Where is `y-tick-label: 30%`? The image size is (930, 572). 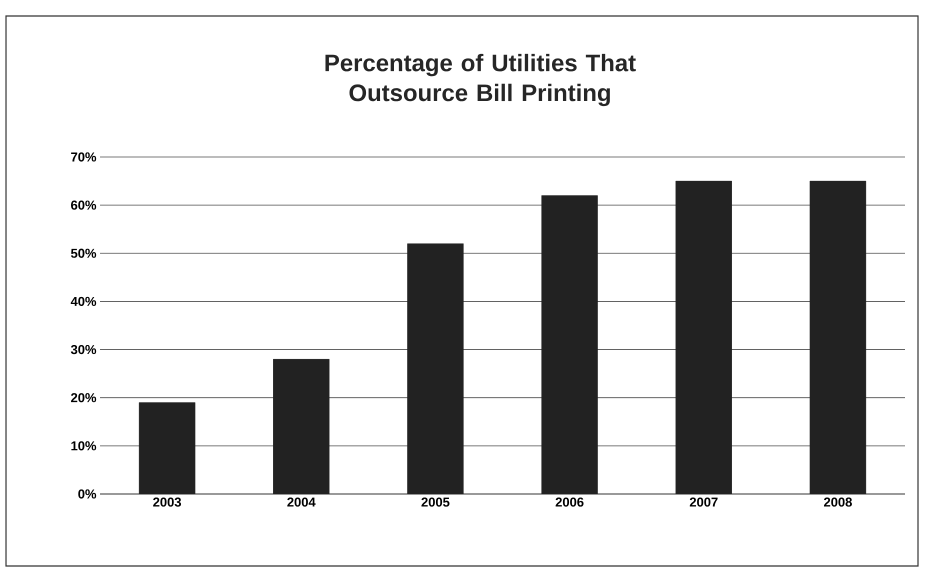
y-tick-label: 30% is located at coordinates (83, 349).